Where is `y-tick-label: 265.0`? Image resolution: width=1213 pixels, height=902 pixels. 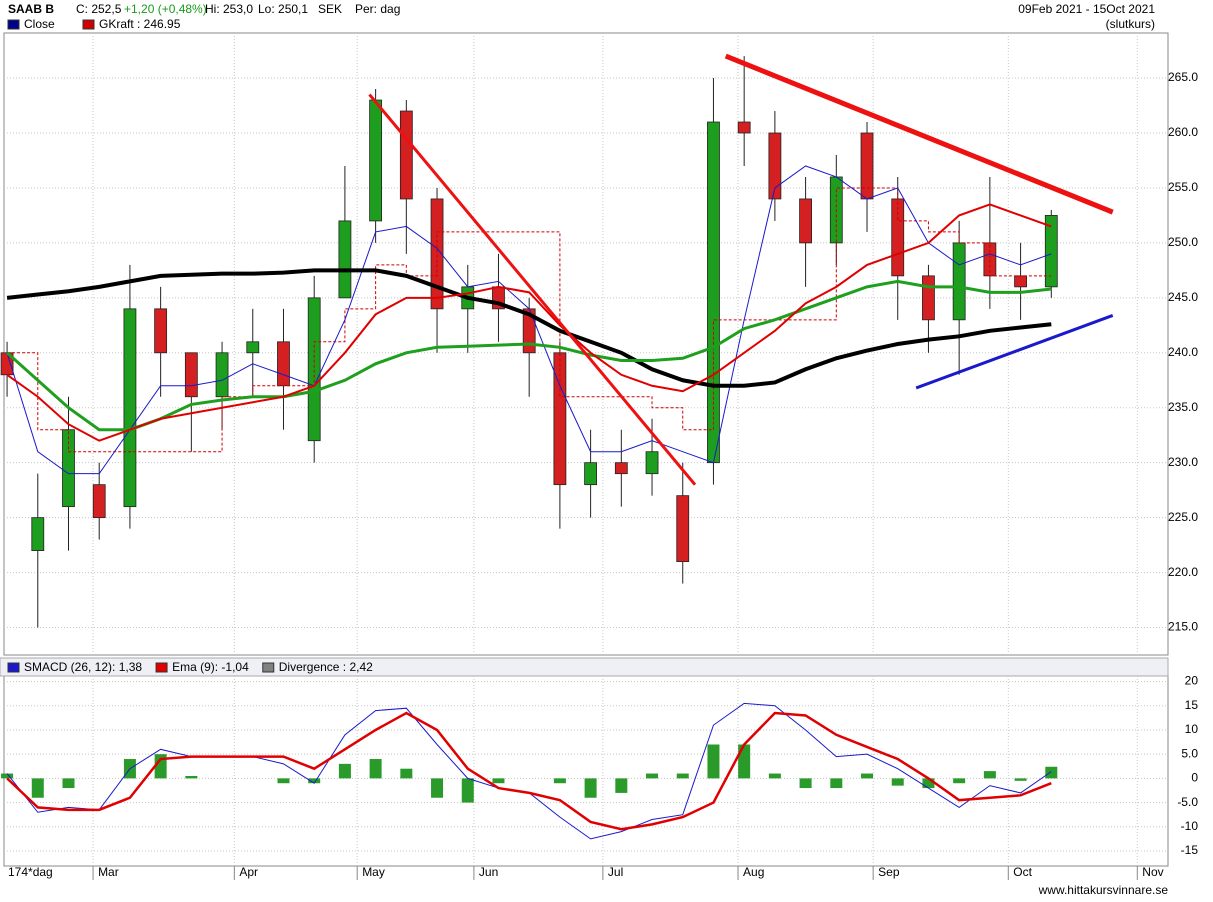 y-tick-label: 265.0 is located at coordinates (1183, 77).